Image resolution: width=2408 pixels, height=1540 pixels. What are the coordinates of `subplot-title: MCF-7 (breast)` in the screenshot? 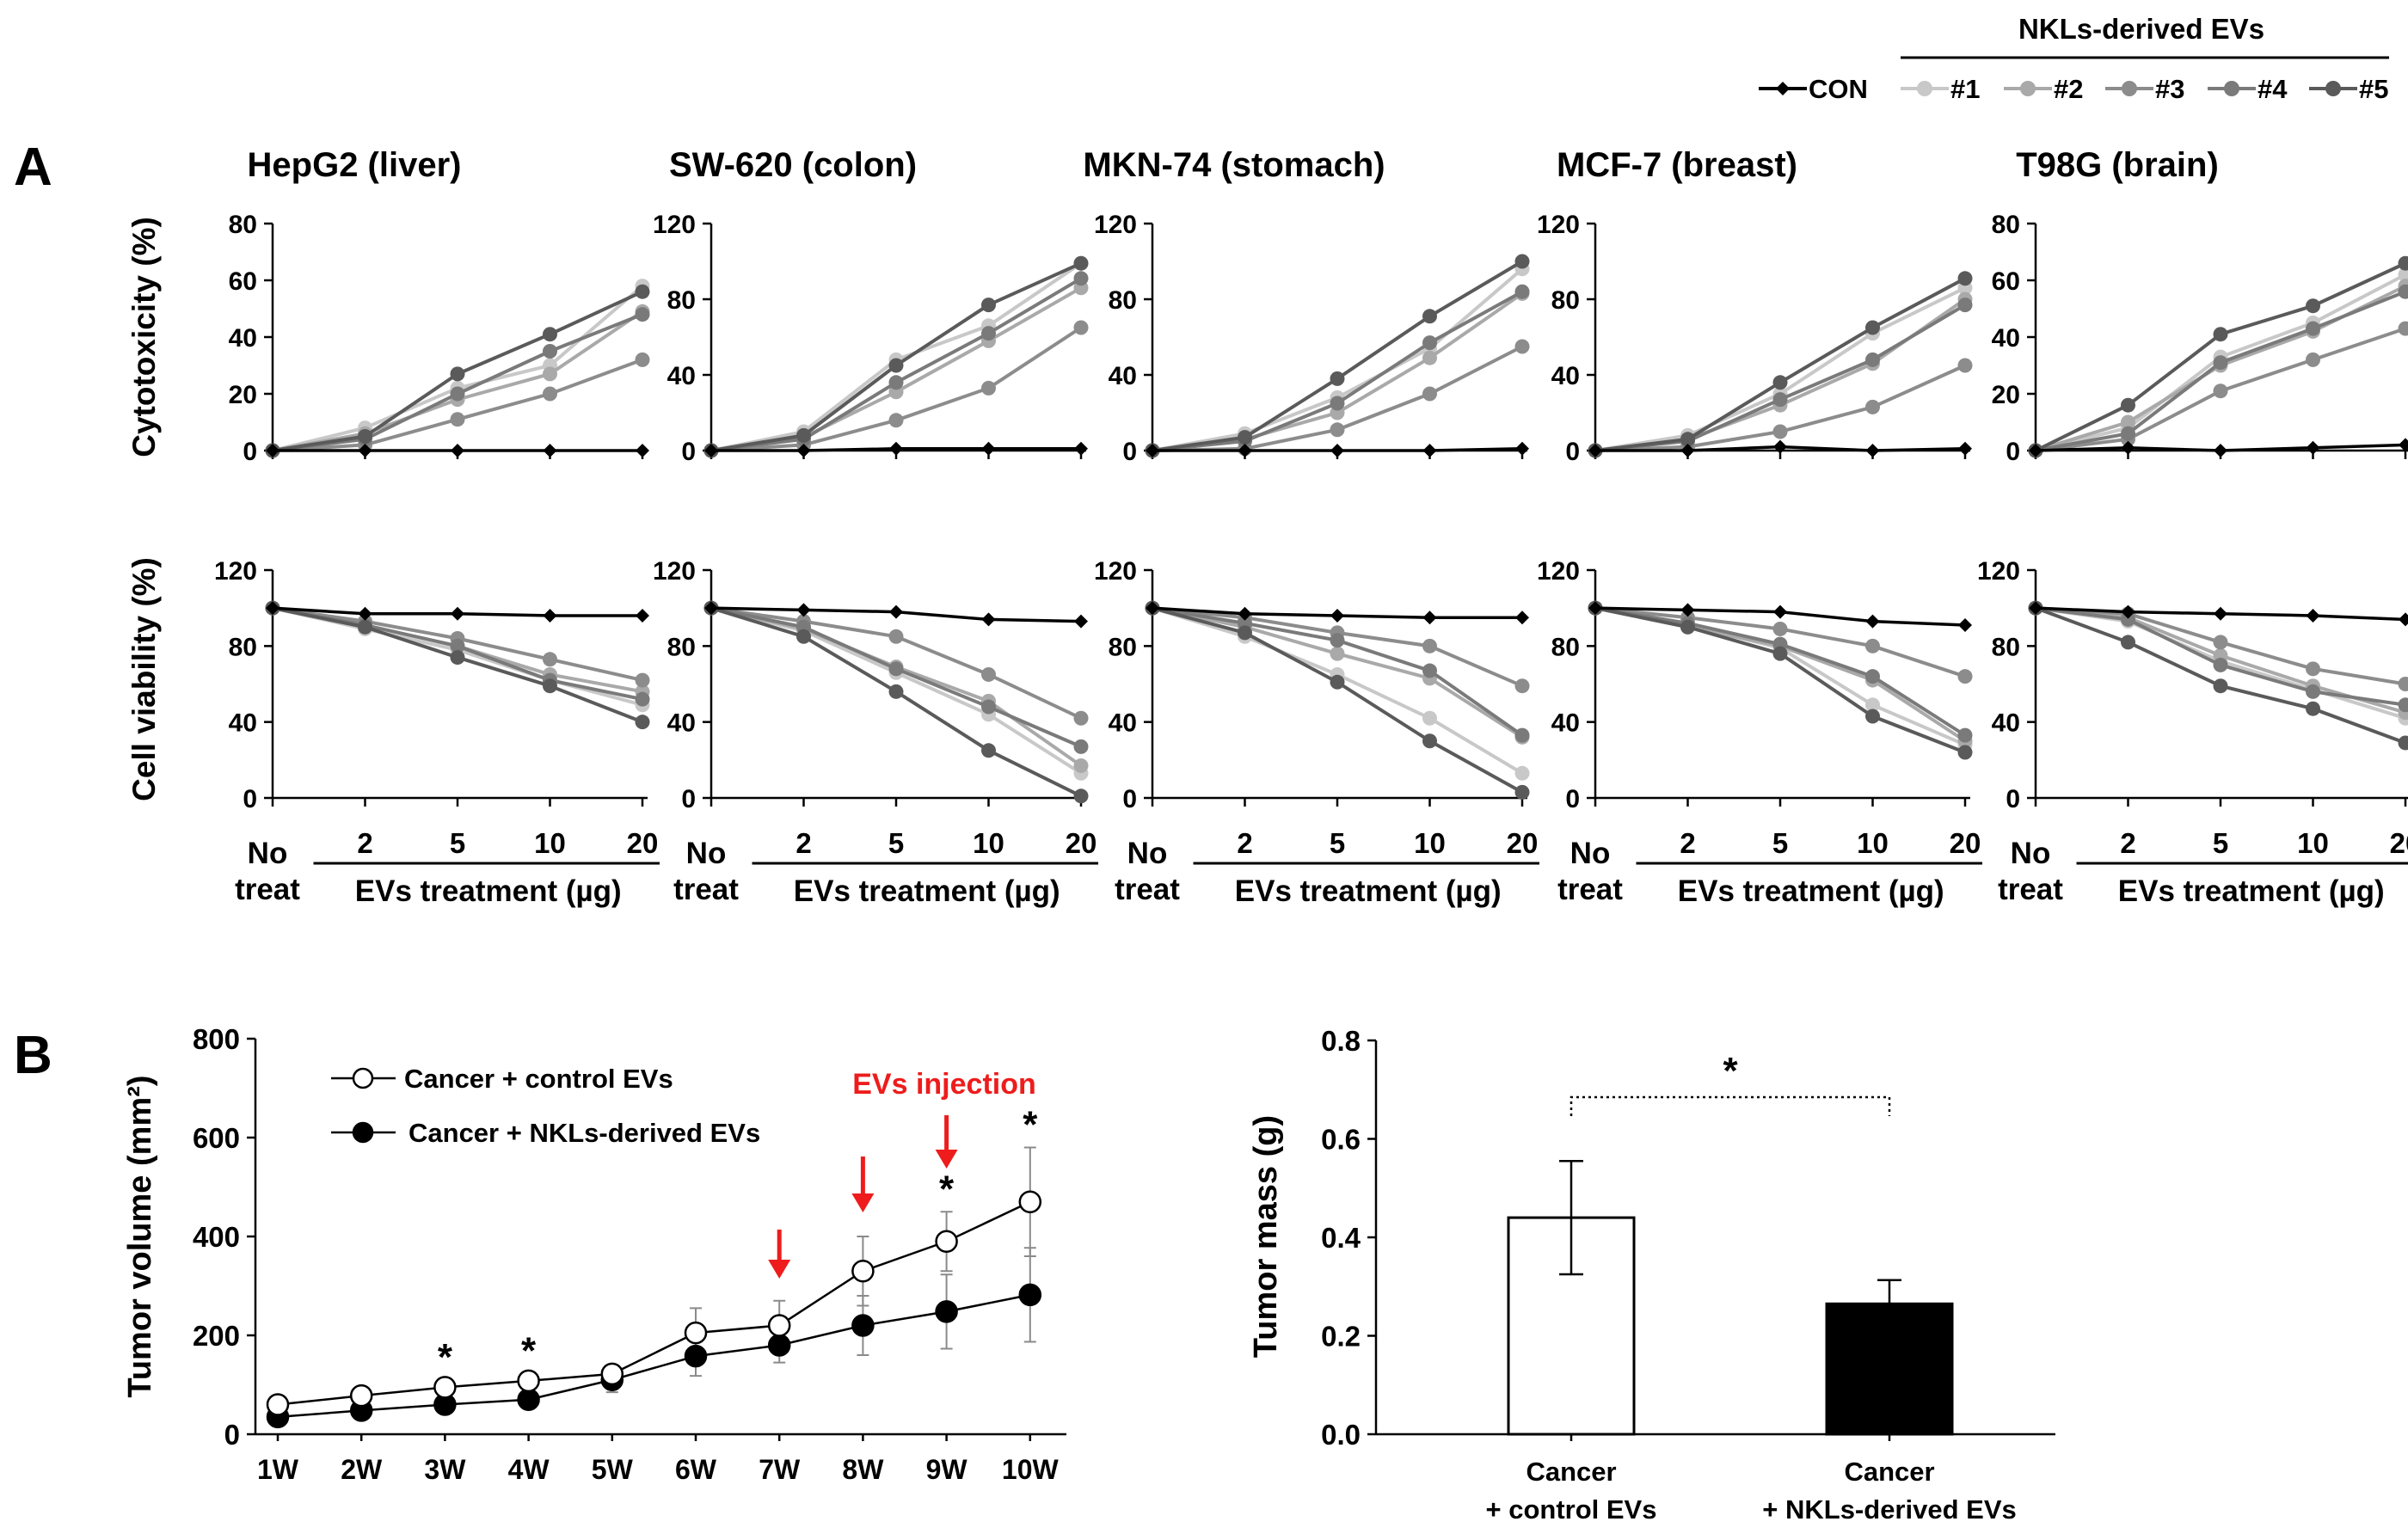 It's located at (1677, 165).